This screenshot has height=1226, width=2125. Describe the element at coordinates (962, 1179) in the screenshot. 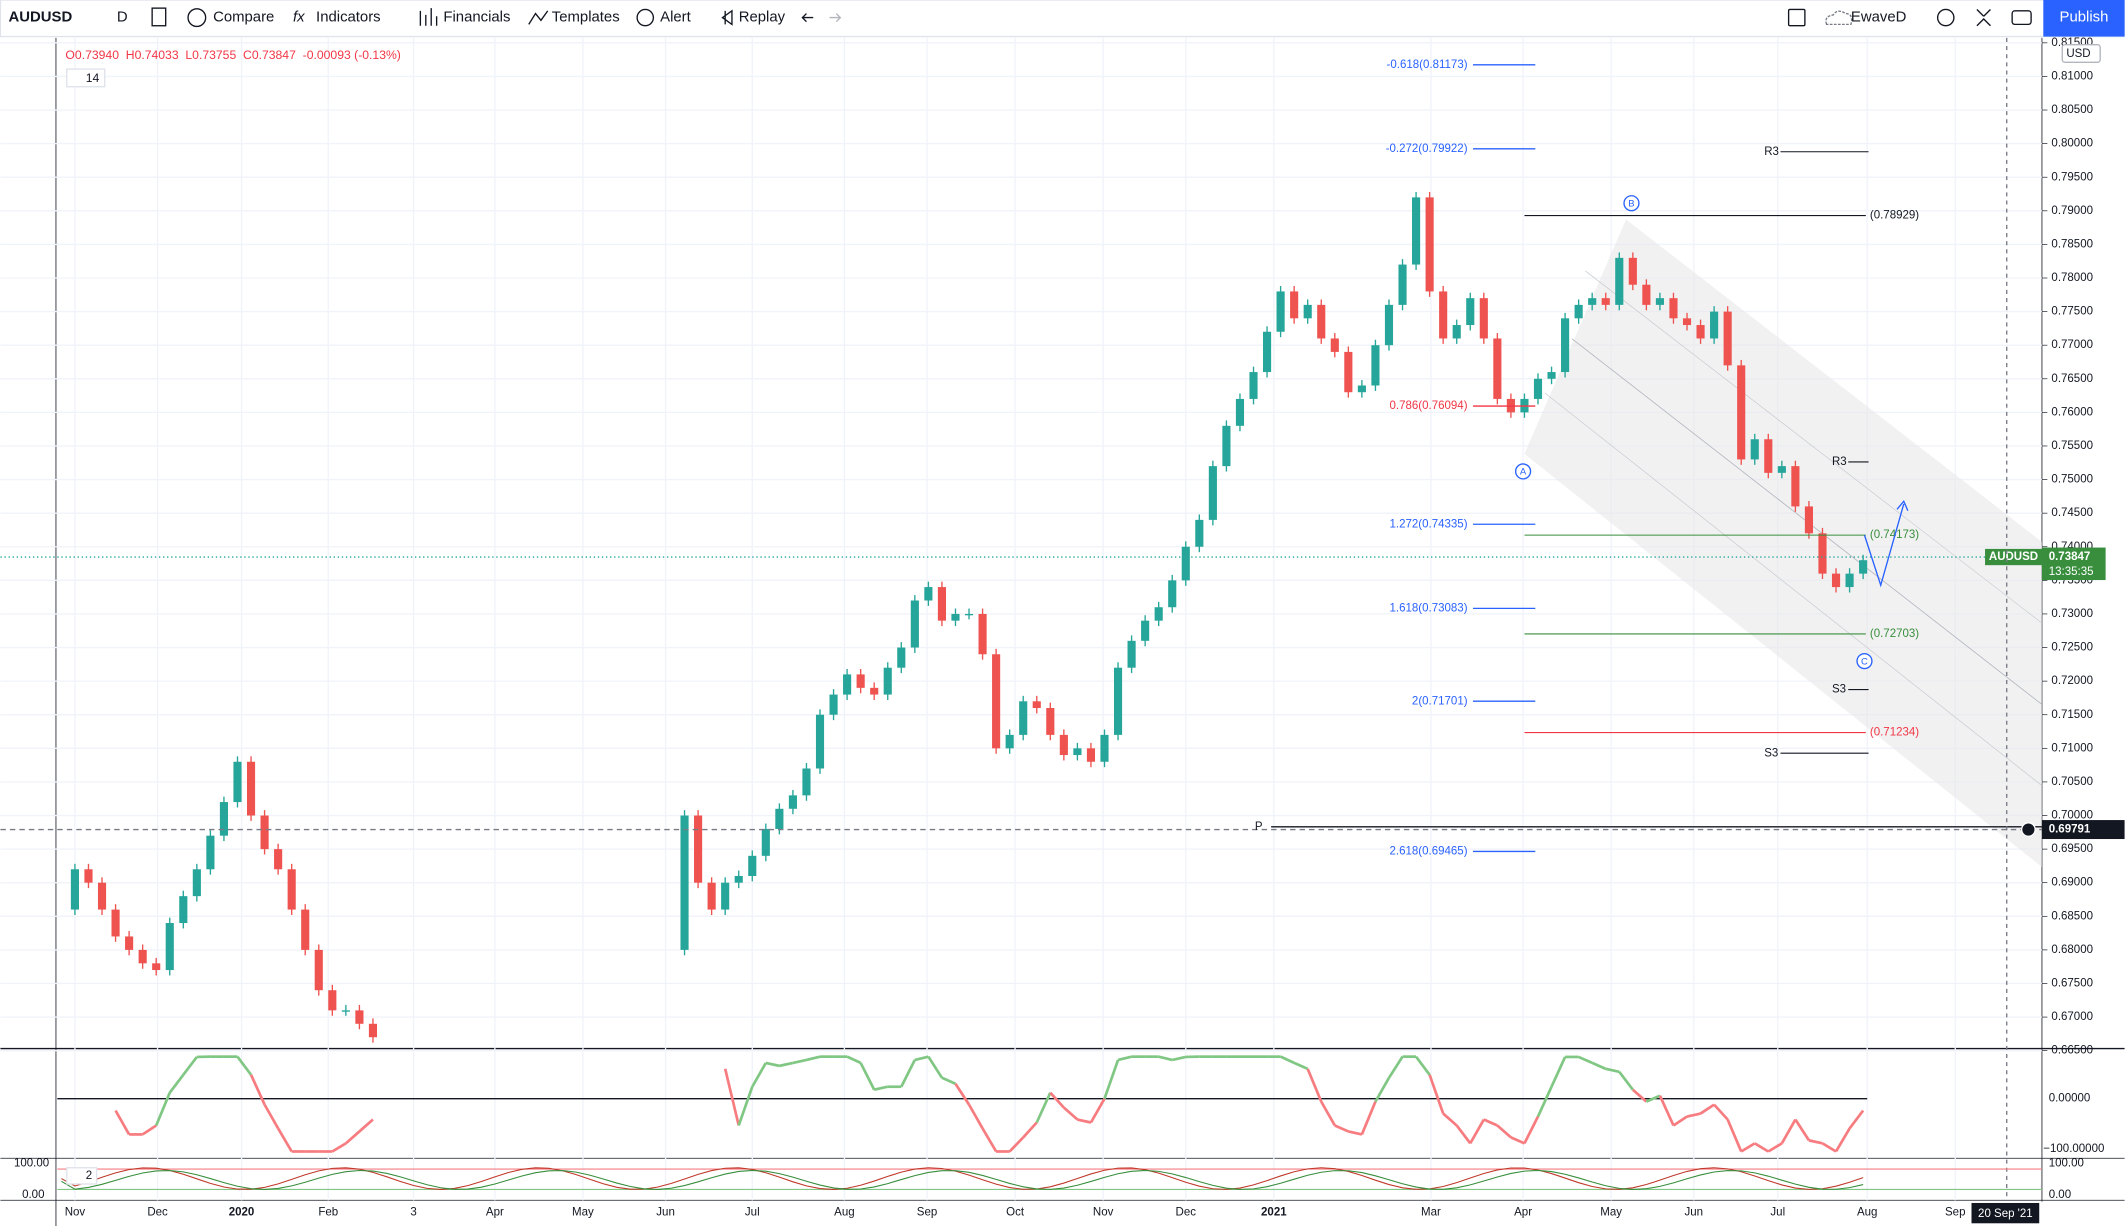

I see `stoch-d` at that location.